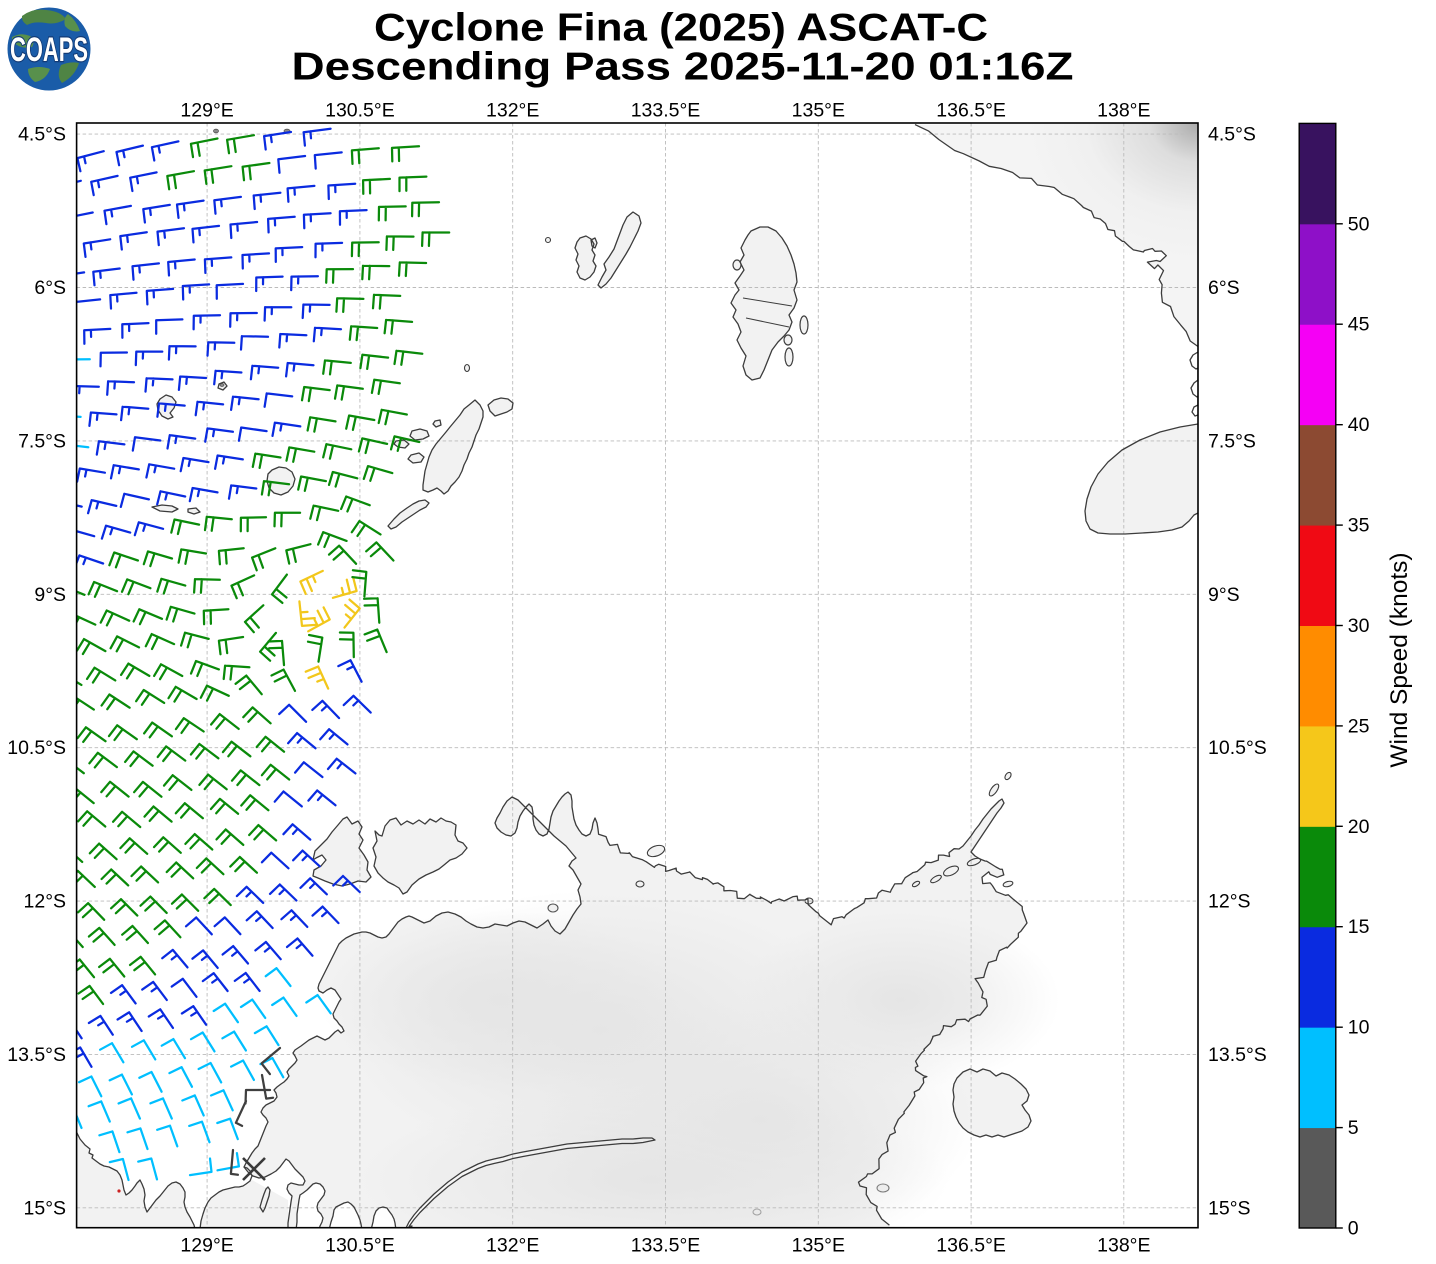 The width and height of the screenshot is (1436, 1264). What do you see at coordinates (1359, 224) in the screenshot?
I see `svg-text: 50` at bounding box center [1359, 224].